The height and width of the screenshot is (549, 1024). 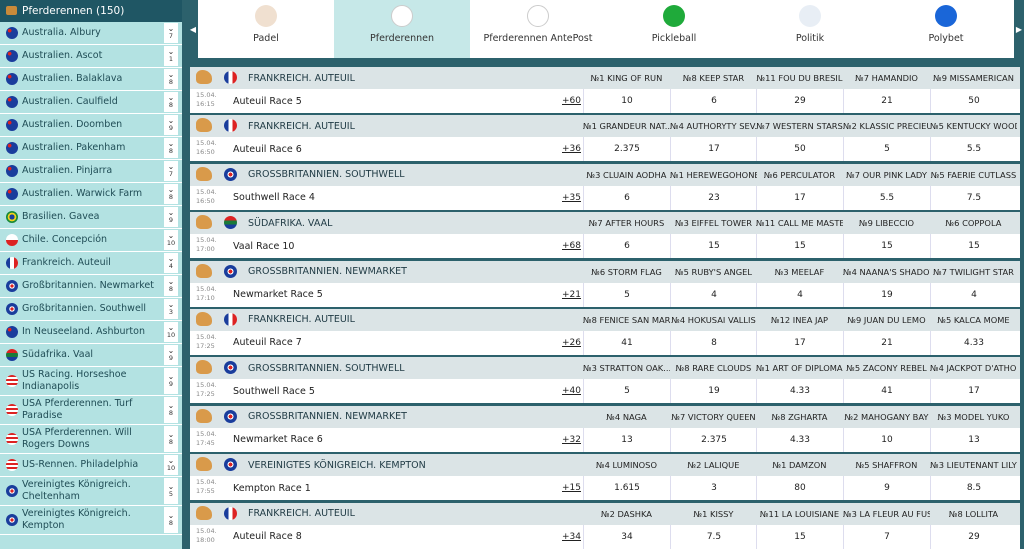 I want to click on tab-prev: ◀, so click(x=193, y=29).